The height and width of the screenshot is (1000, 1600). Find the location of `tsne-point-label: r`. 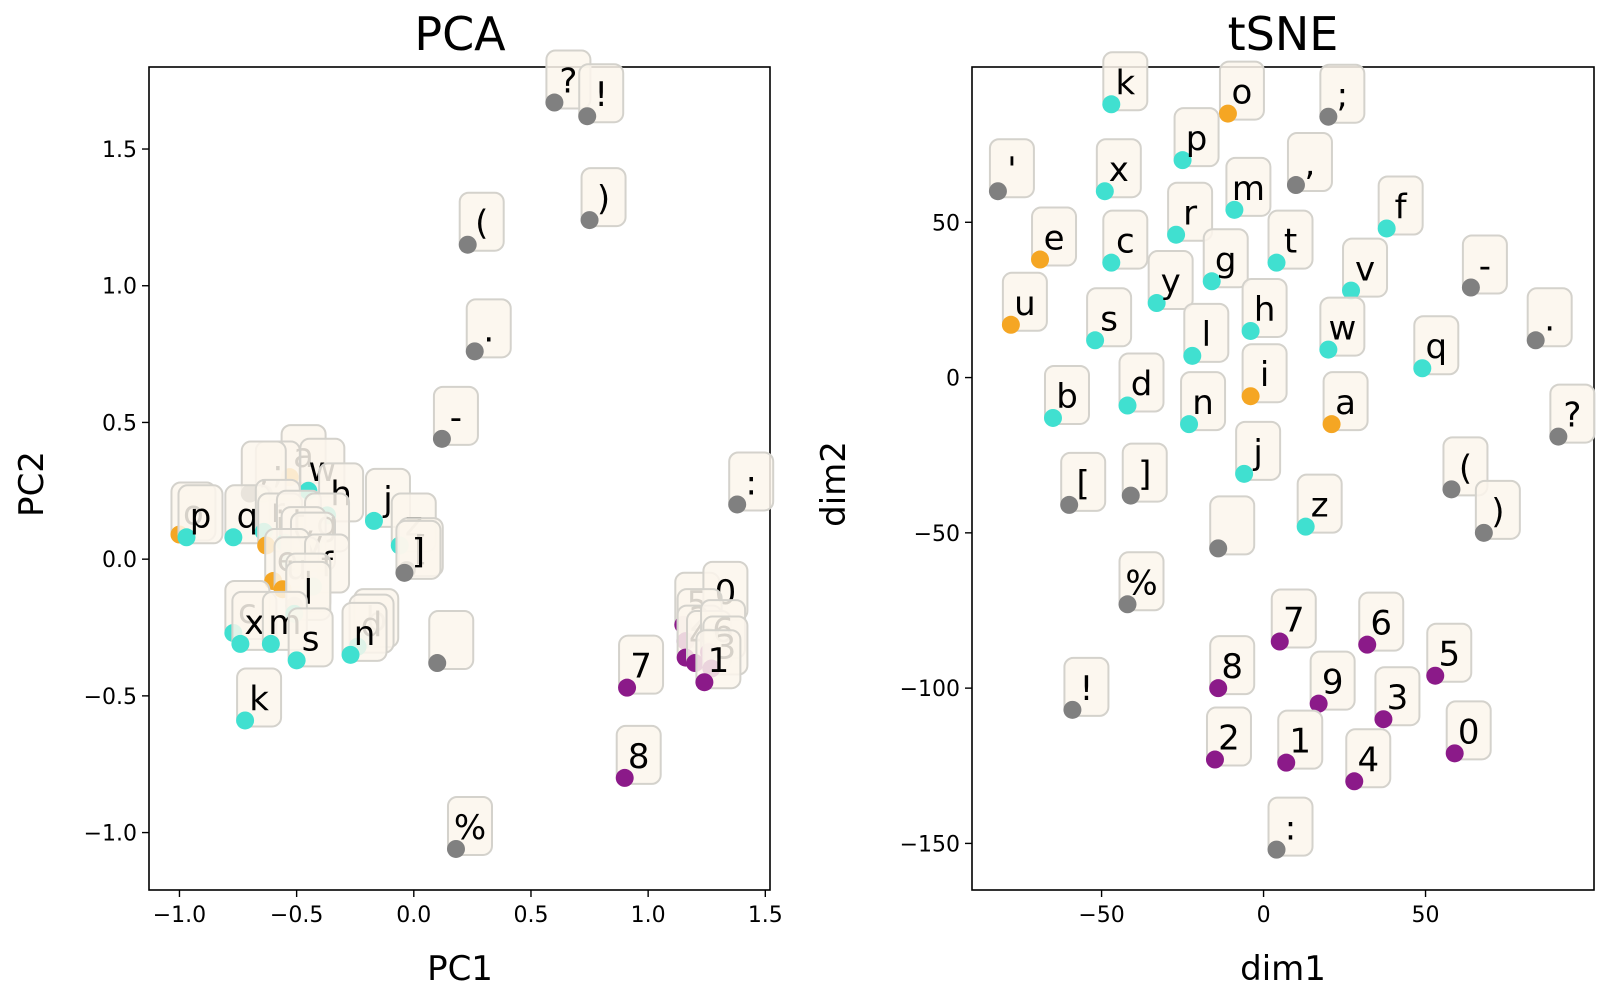

tsne-point-label: r is located at coordinates (1190, 214).